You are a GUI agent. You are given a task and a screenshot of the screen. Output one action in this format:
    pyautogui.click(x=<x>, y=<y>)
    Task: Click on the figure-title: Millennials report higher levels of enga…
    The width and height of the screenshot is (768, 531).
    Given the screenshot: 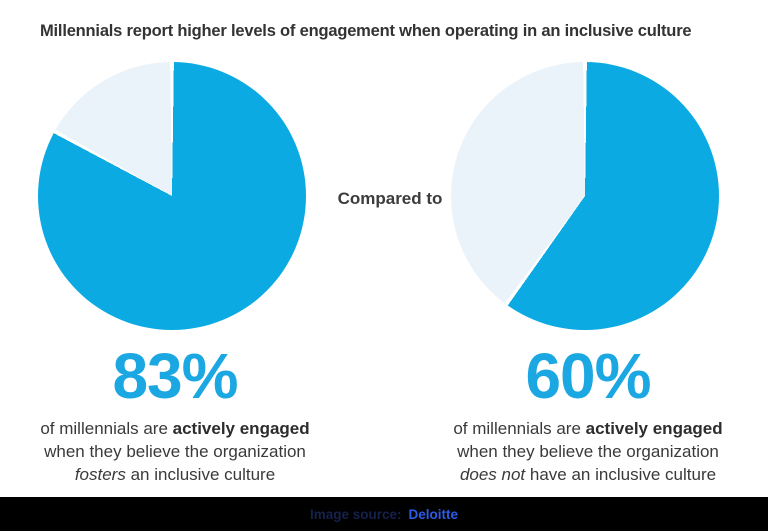 What is the action you would take?
    pyautogui.click(x=366, y=31)
    